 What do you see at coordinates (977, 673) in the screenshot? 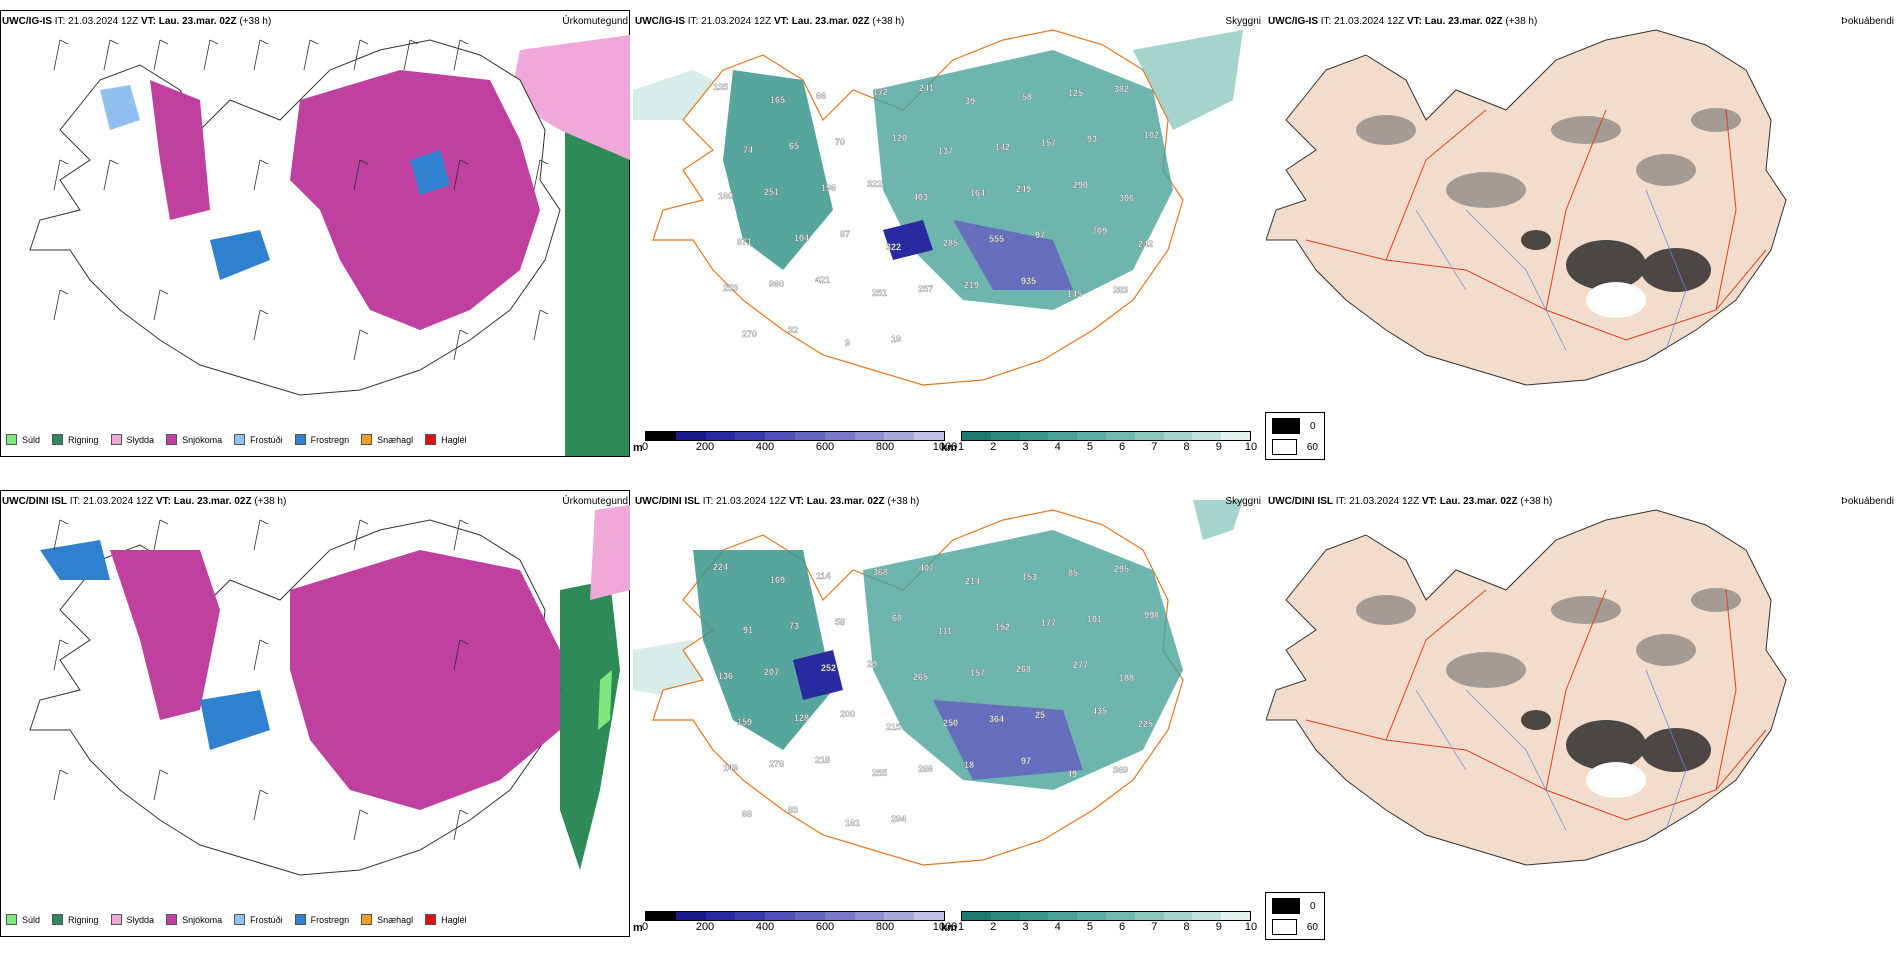
I see `visibility-value-label: 157` at bounding box center [977, 673].